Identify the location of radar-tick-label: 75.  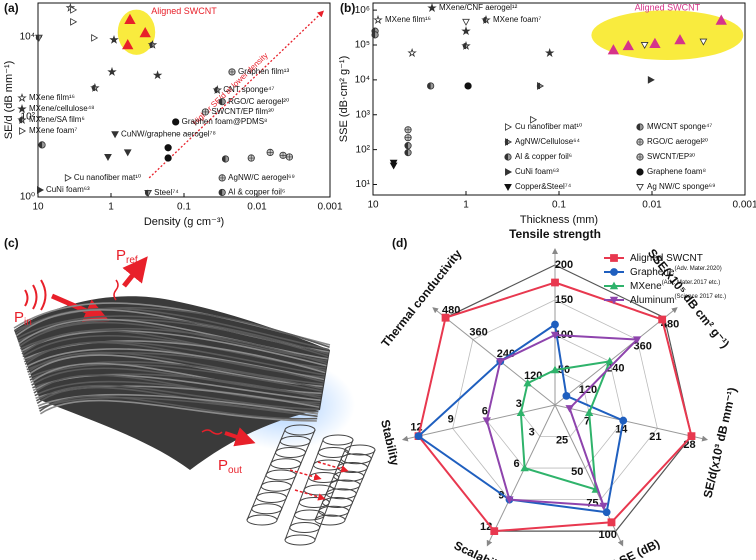
(592, 503).